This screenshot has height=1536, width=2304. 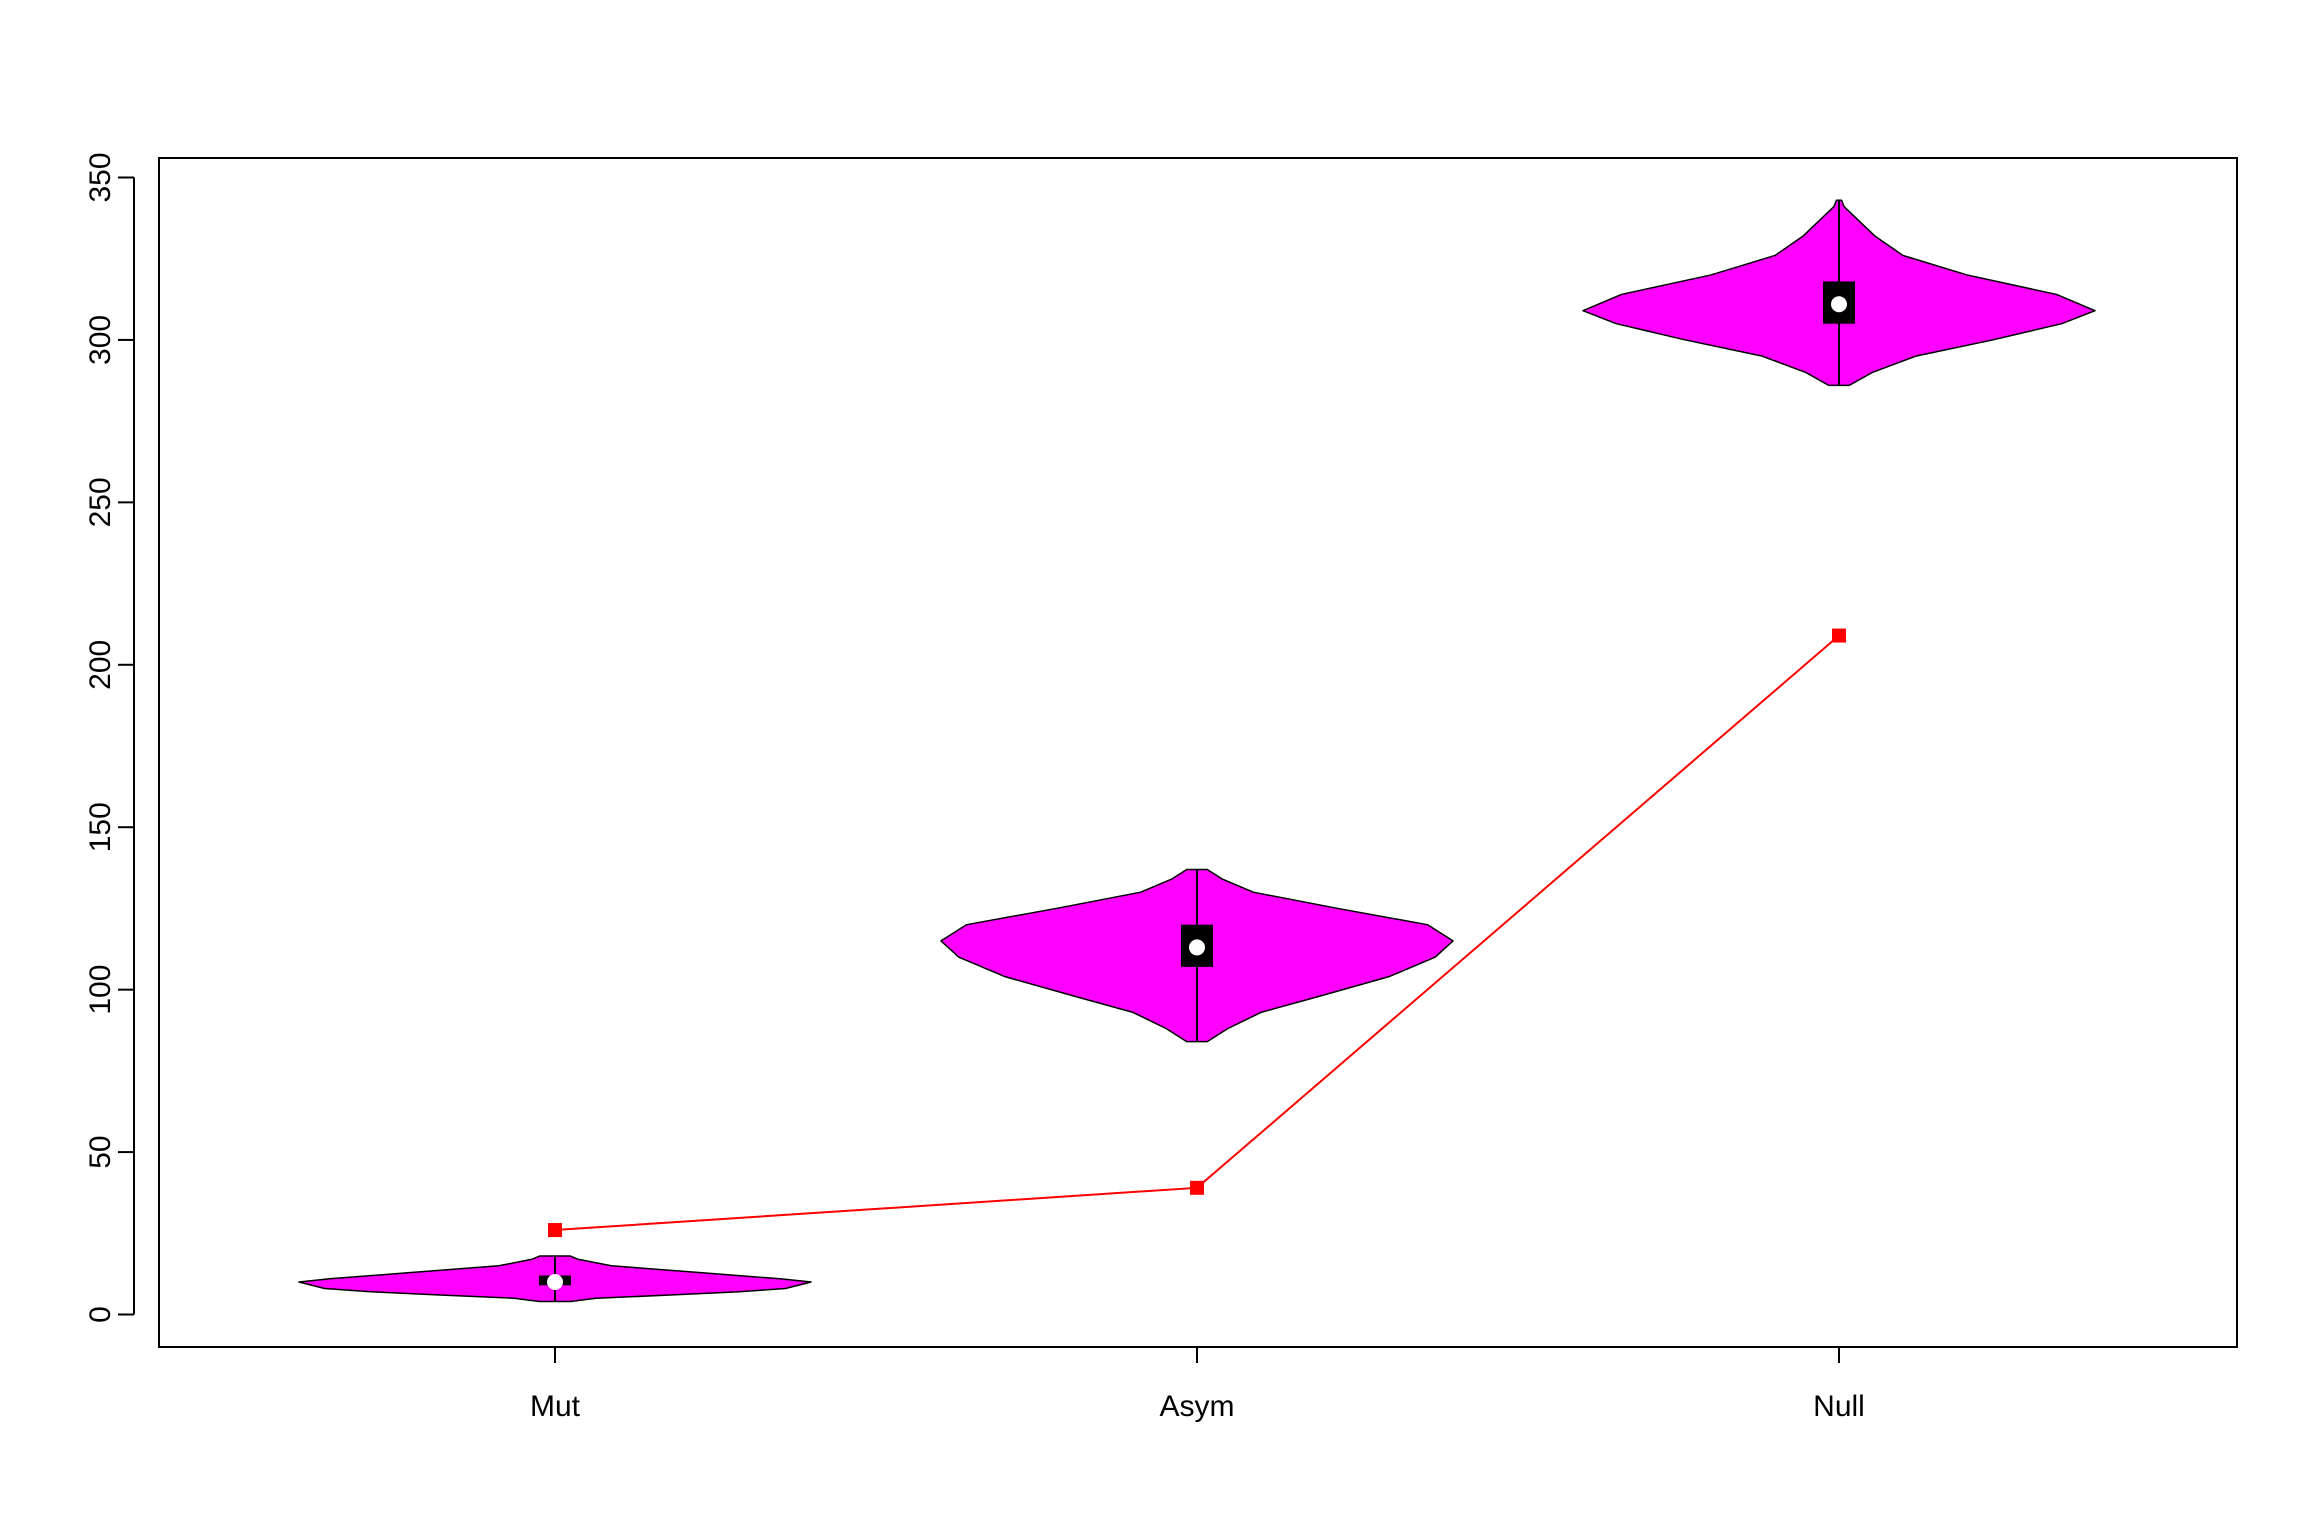 What do you see at coordinates (100, 665) in the screenshot?
I see `y-tick-label: 200` at bounding box center [100, 665].